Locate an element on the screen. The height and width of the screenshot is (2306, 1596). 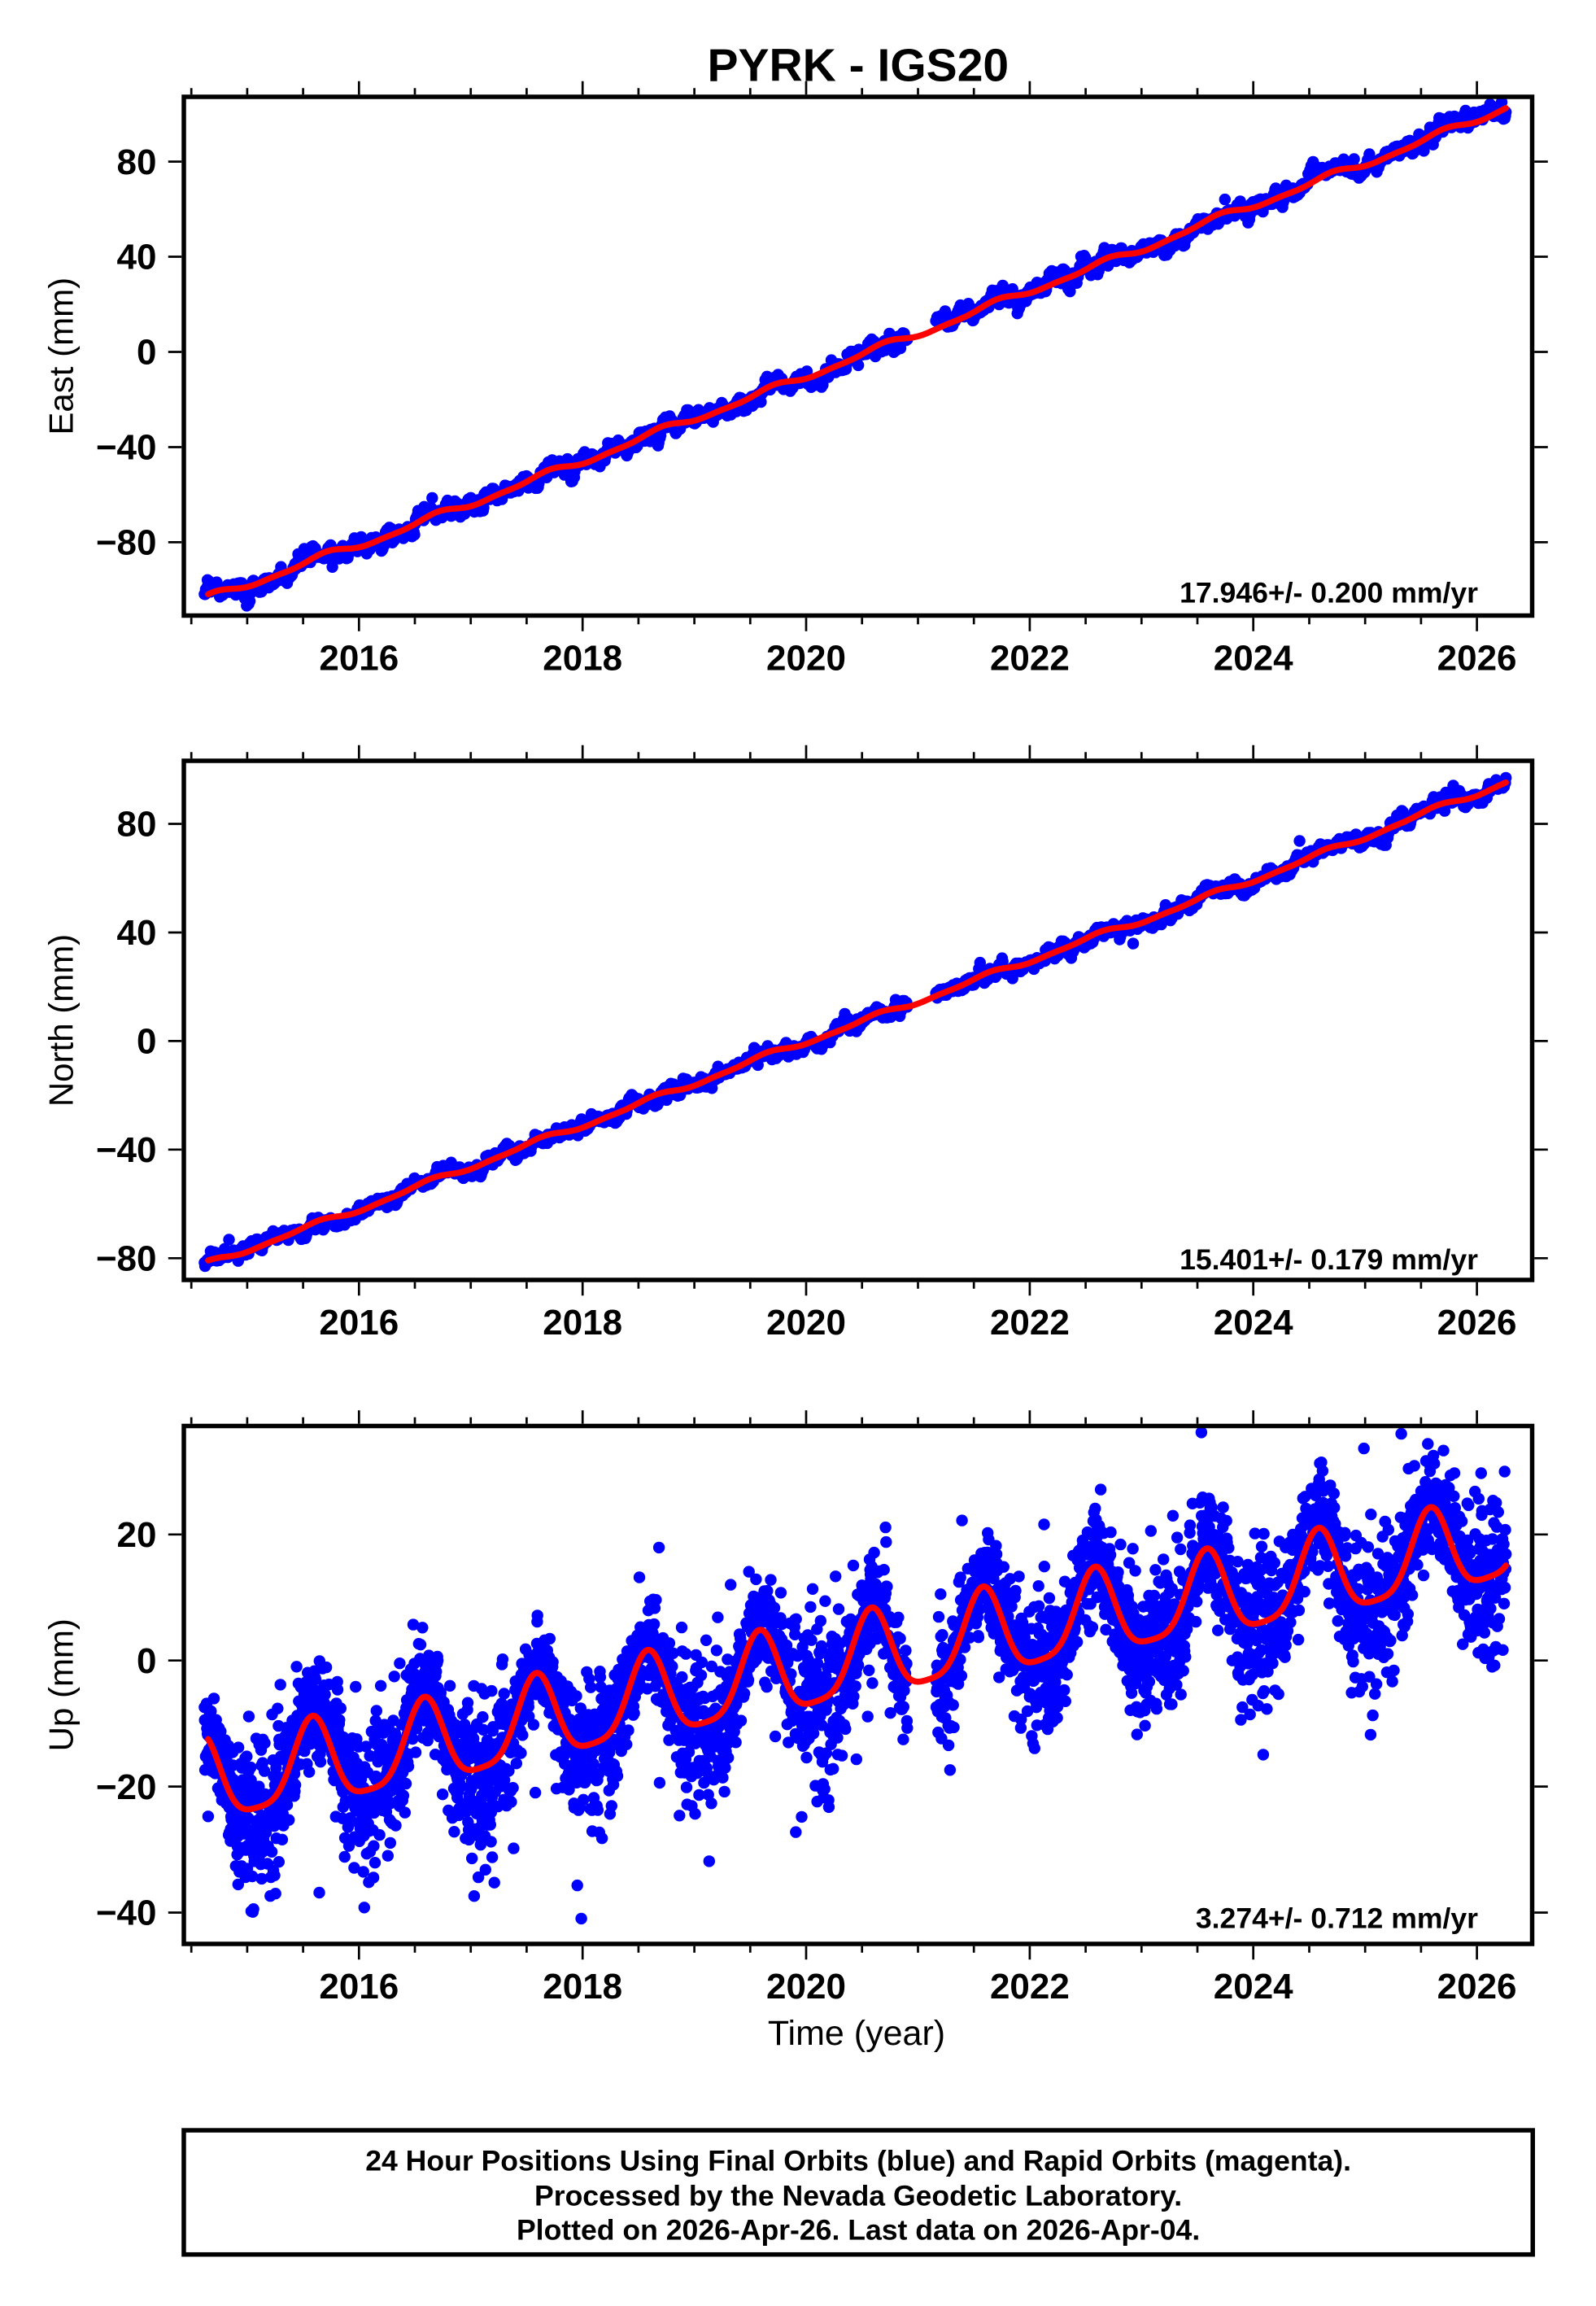
svg-text: Time (year) is located at coordinates (856, 2033).